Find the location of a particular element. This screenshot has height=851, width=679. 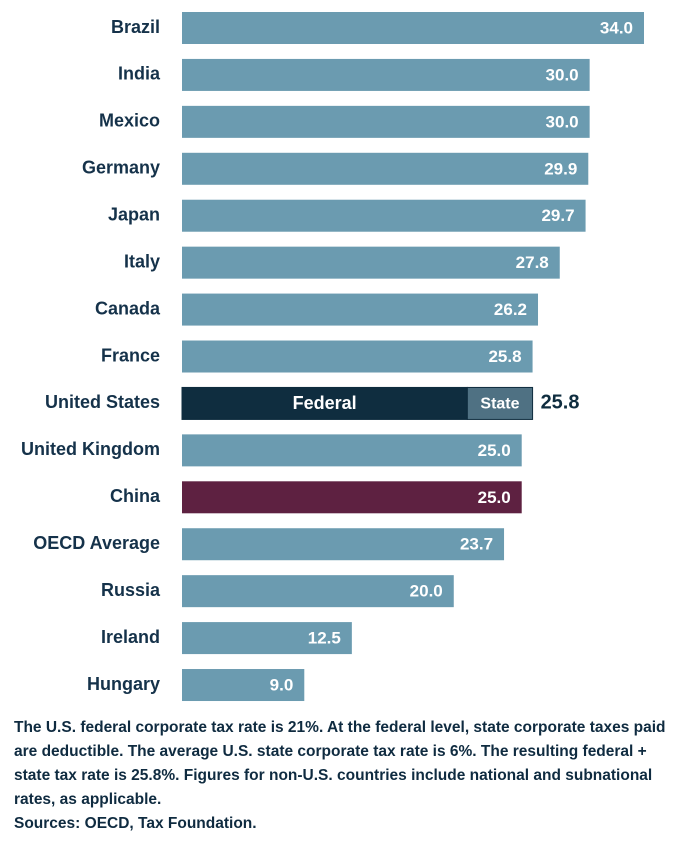

category-label: Japan is located at coordinates (134, 214).